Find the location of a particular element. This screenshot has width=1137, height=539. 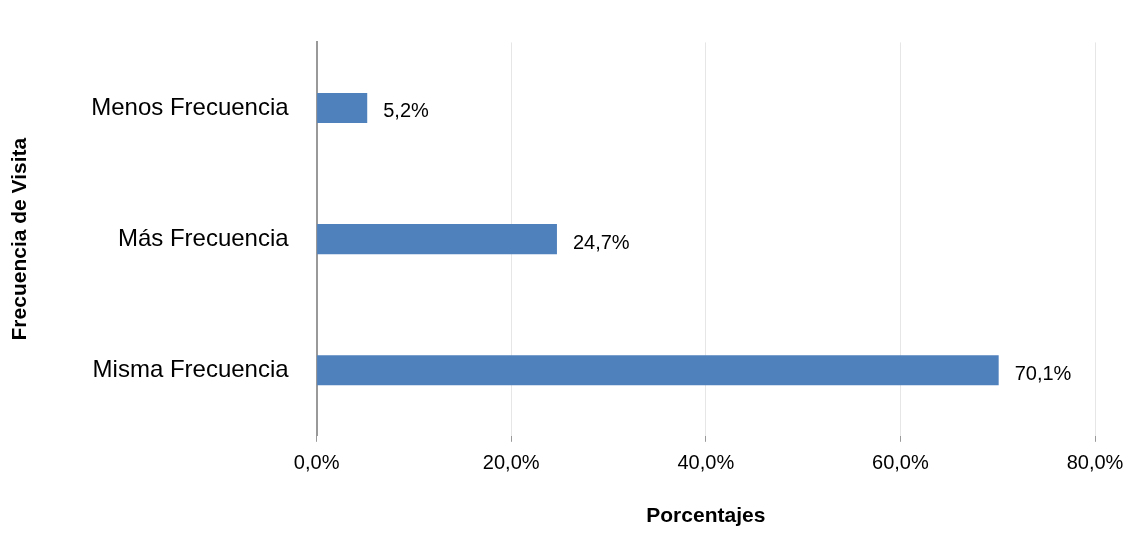

x-axis-title: Porcentajes is located at coordinates (706, 515).